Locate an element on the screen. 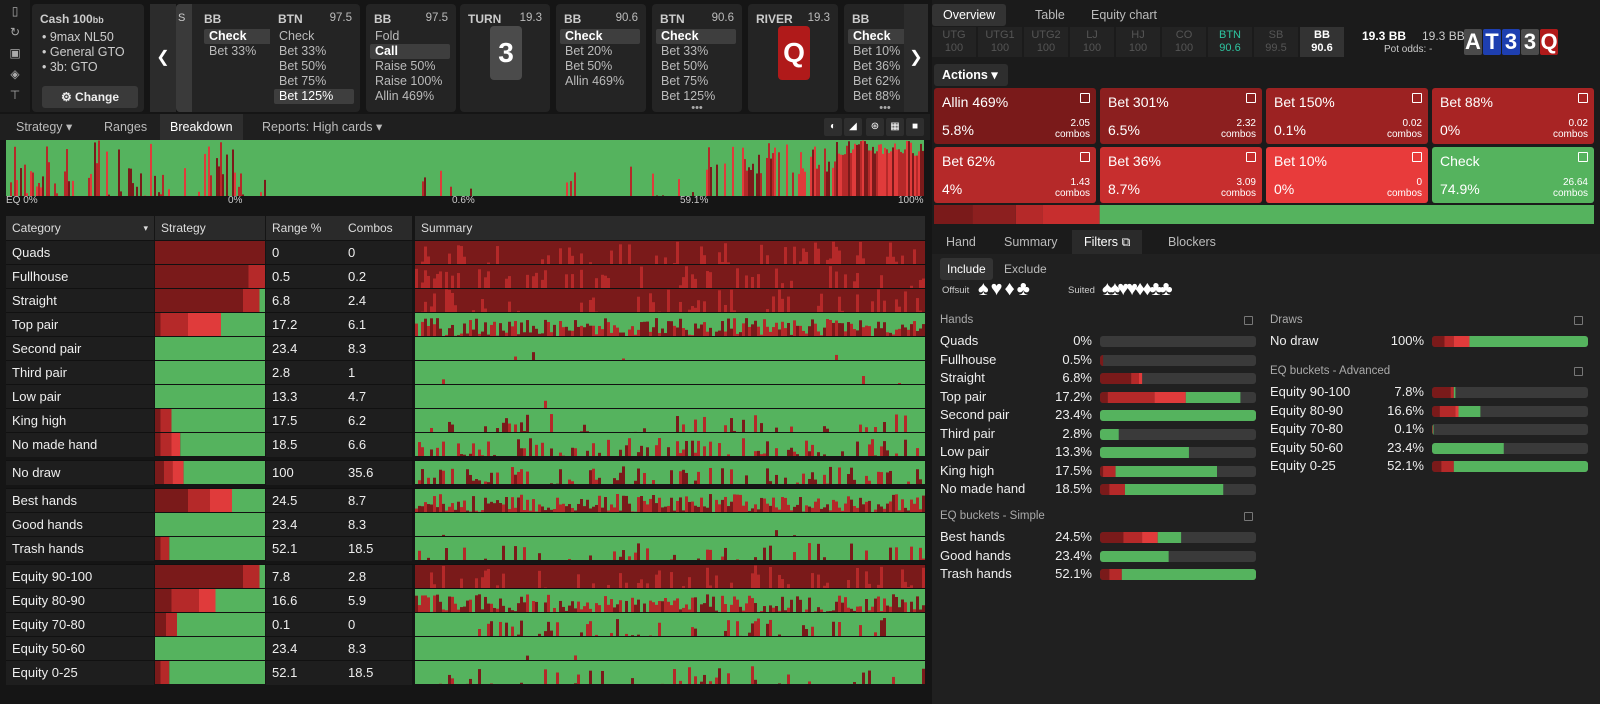  tab-breakdown: Breakdown is located at coordinates (201, 127).